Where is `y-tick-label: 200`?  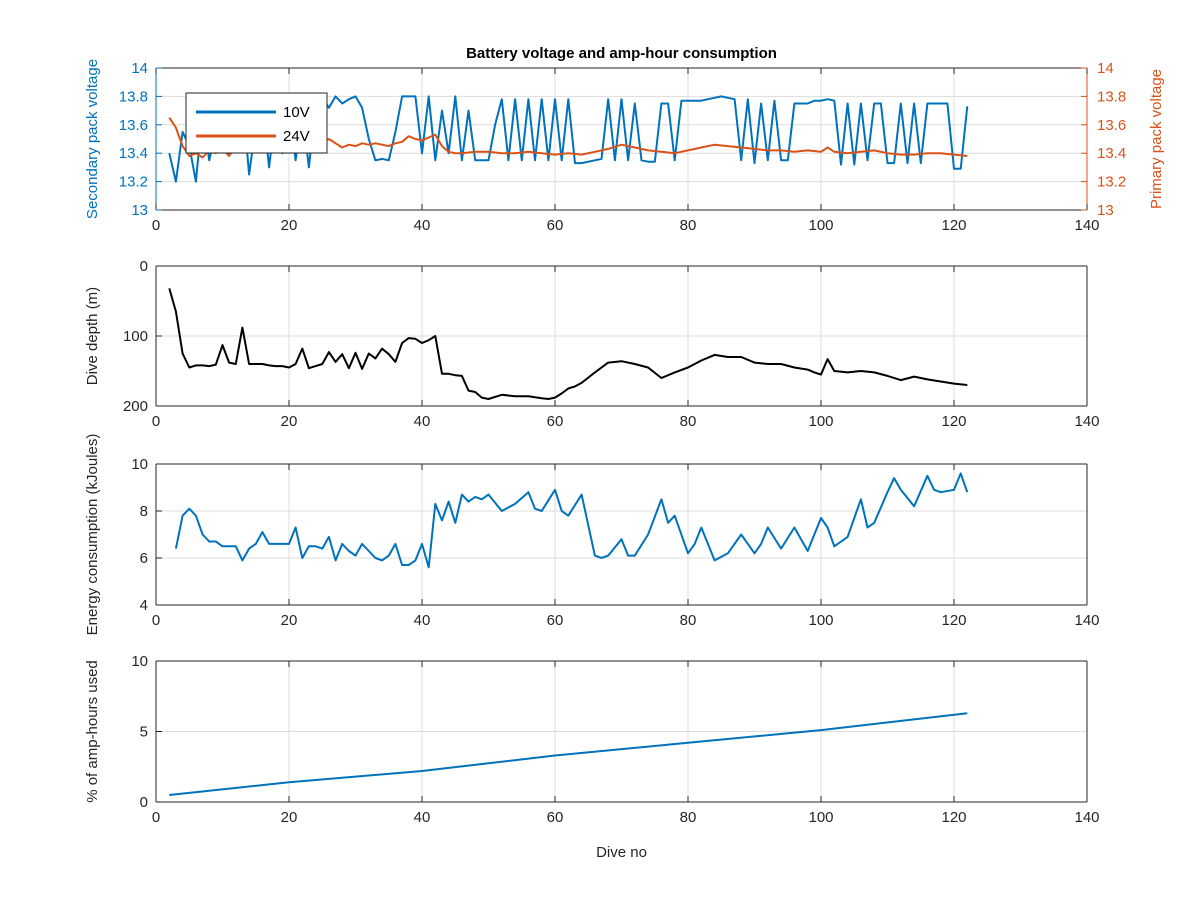
y-tick-label: 200 is located at coordinates (135, 406).